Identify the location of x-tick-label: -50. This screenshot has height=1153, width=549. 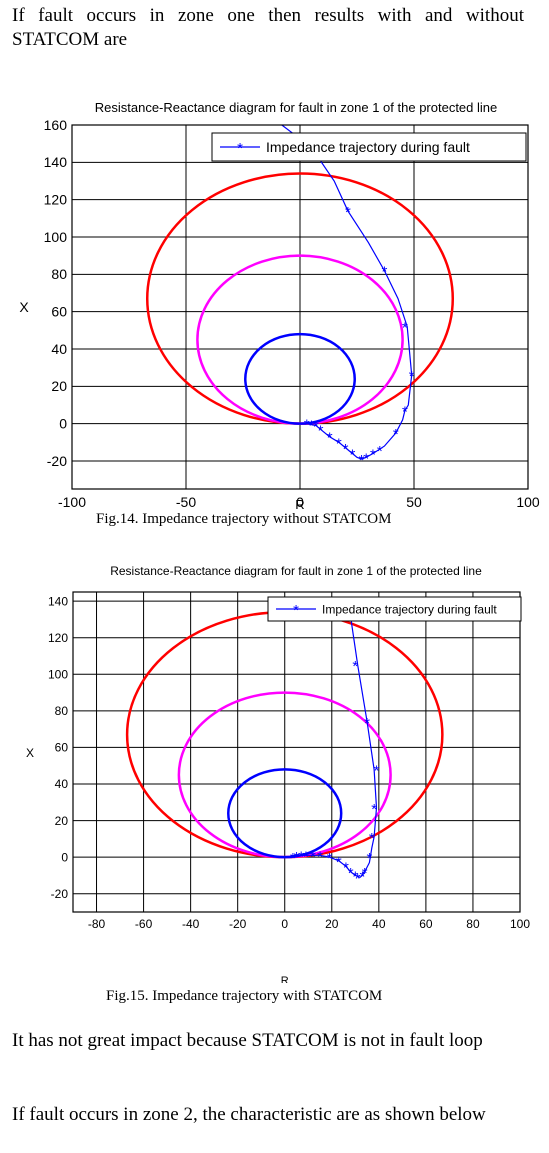
(186, 502).